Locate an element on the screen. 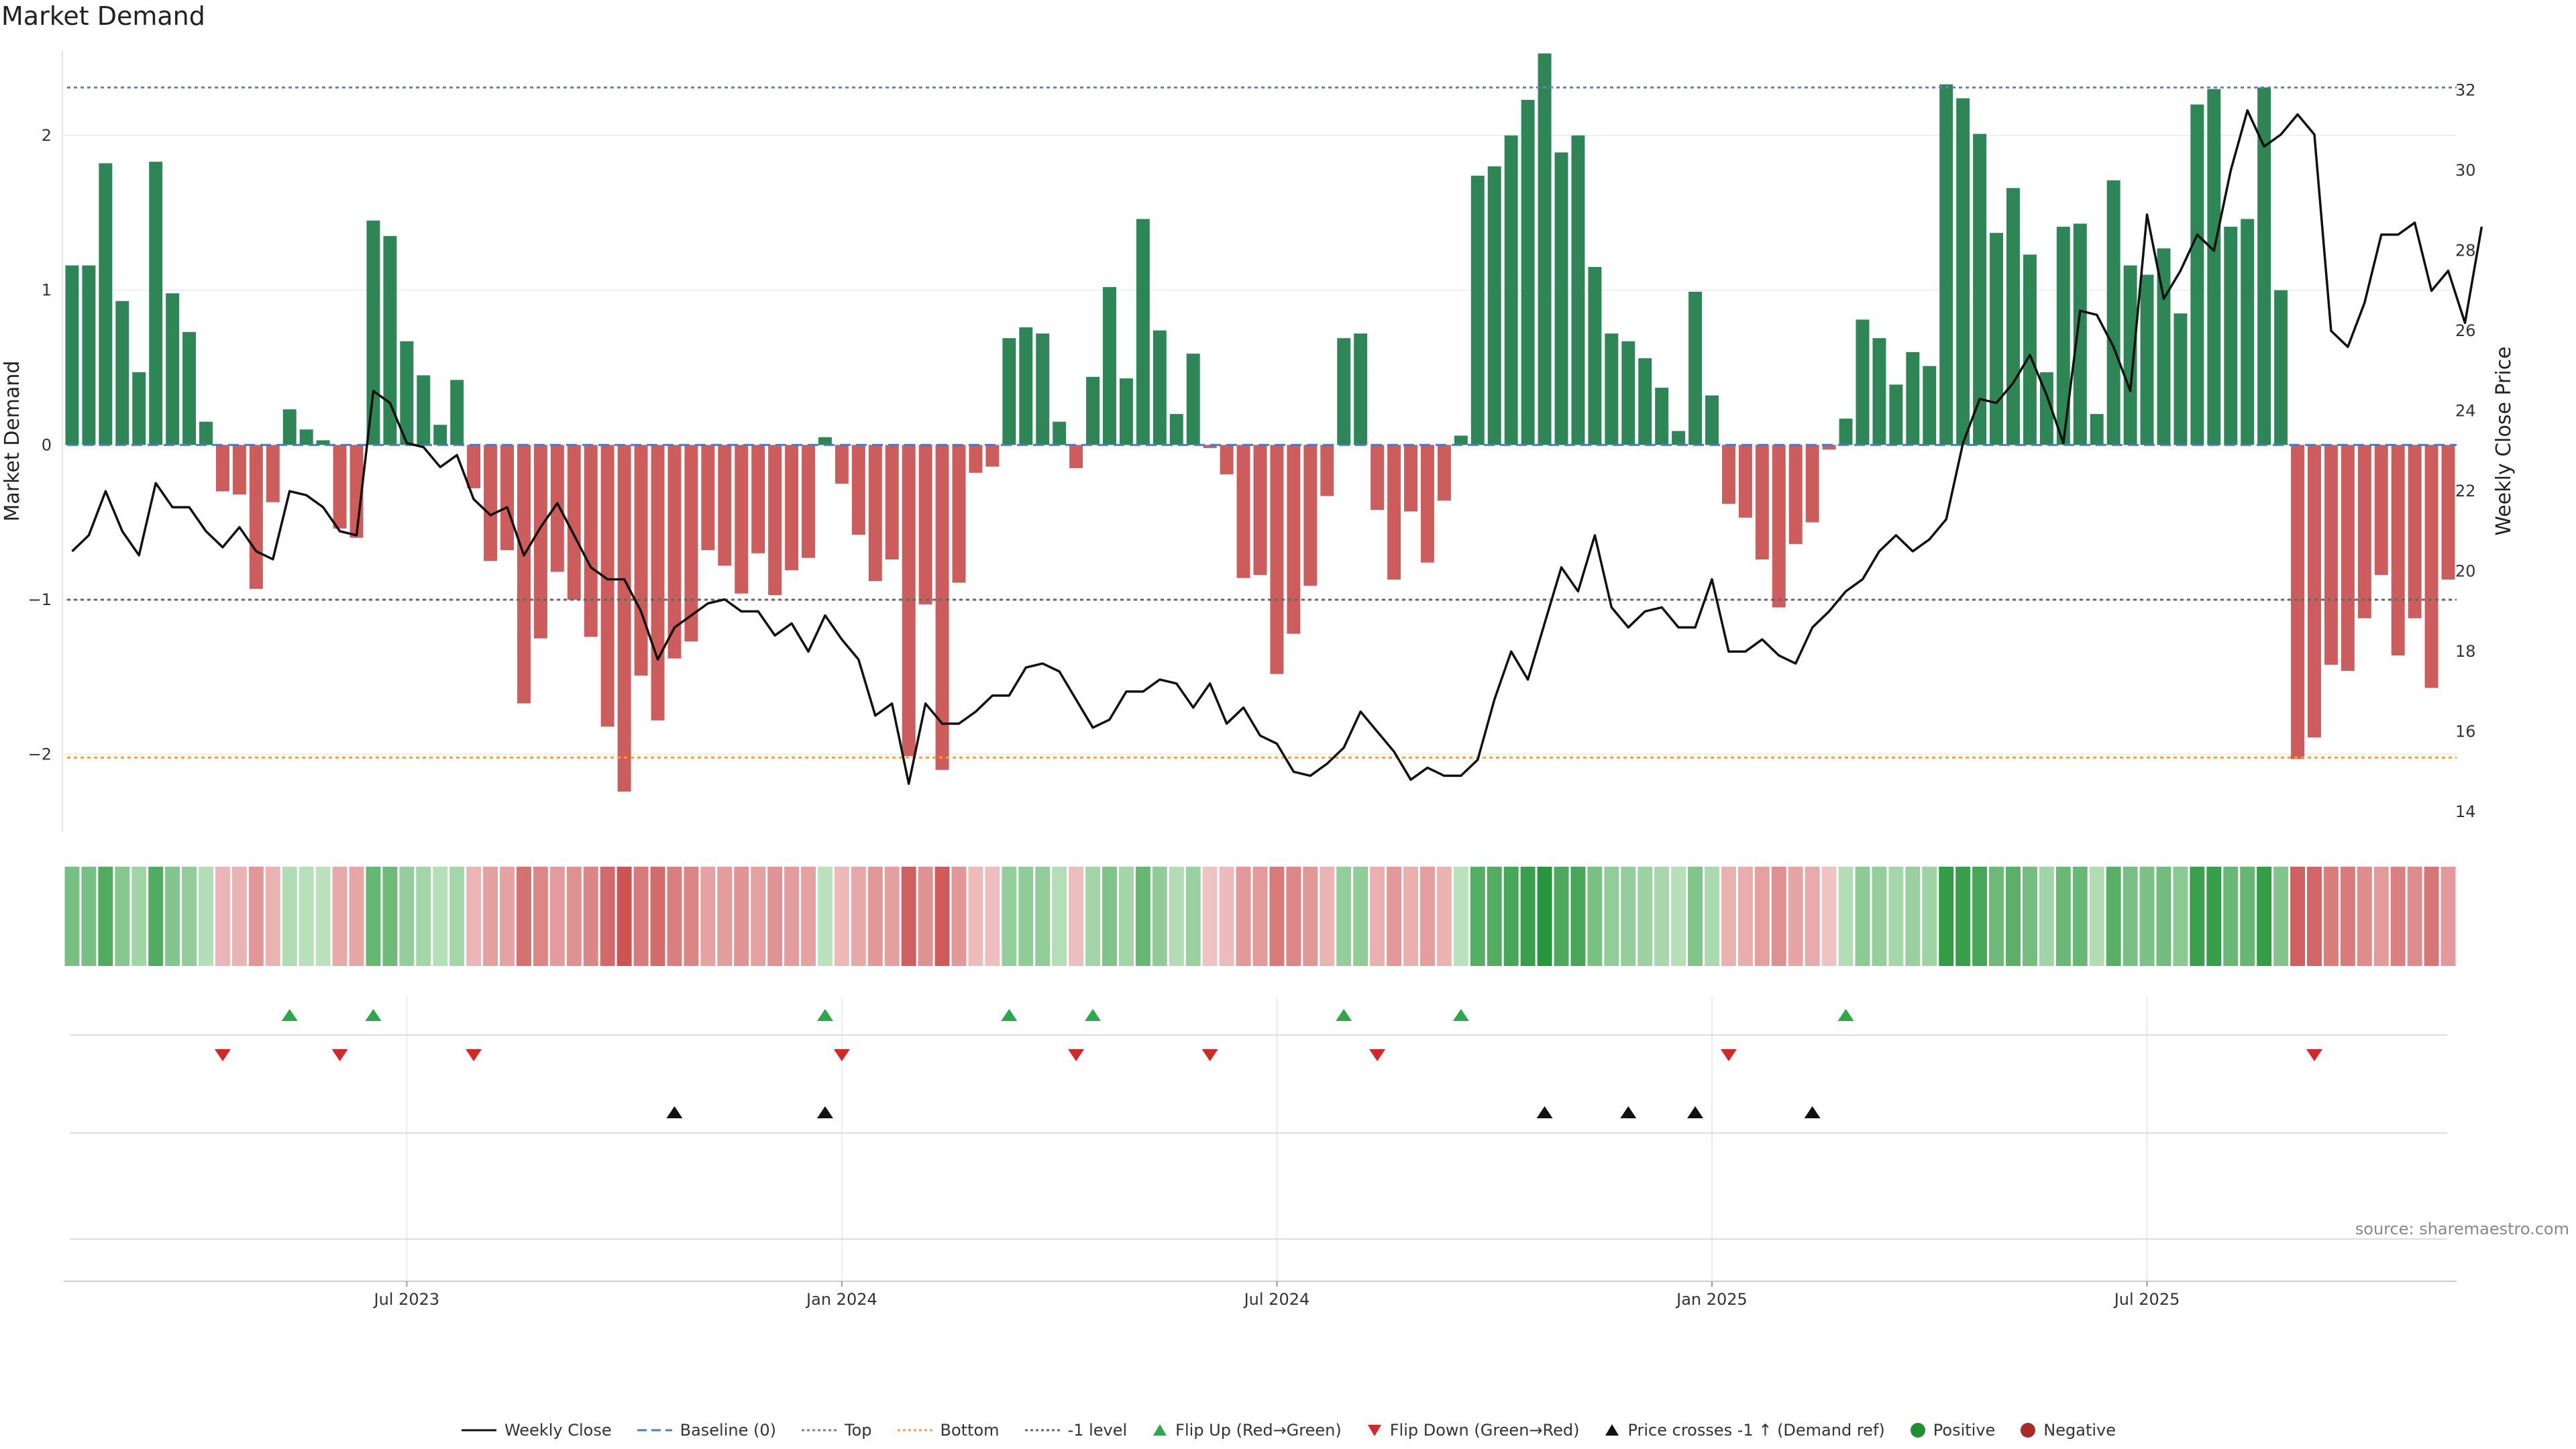 The image size is (2576, 1449). legend-label: Bottom is located at coordinates (970, 1430).